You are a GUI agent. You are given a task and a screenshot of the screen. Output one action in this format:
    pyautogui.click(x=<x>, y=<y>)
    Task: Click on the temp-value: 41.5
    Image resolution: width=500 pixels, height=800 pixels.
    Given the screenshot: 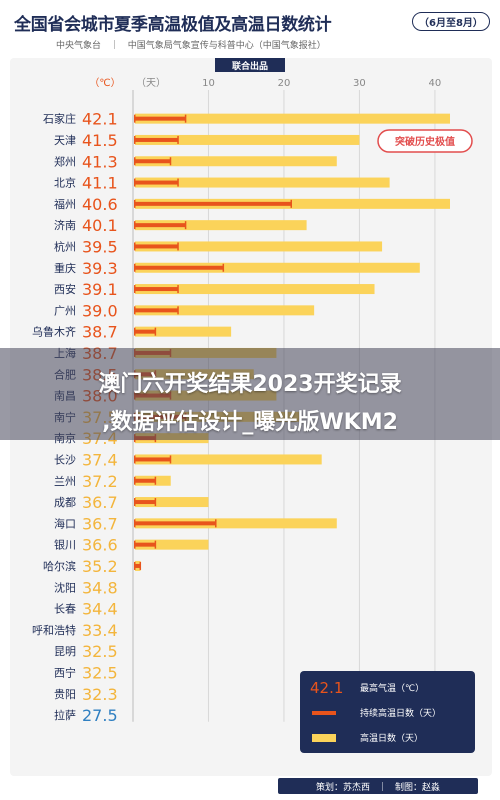 What is the action you would take?
    pyautogui.click(x=100, y=140)
    